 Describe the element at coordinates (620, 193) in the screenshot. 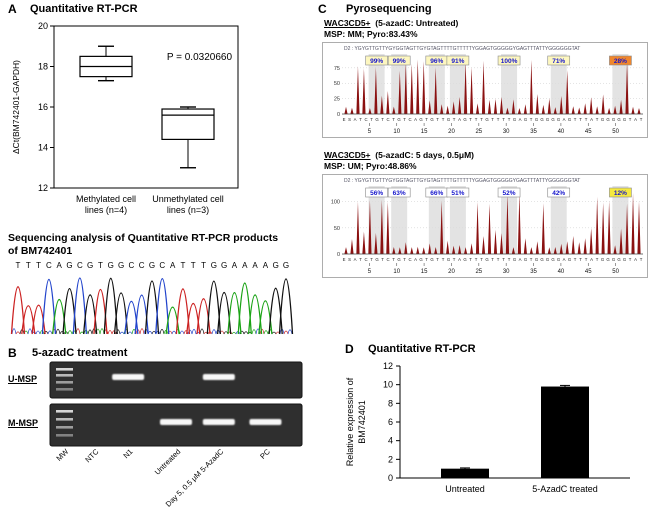

I see `svg-text: 12%` at that location.